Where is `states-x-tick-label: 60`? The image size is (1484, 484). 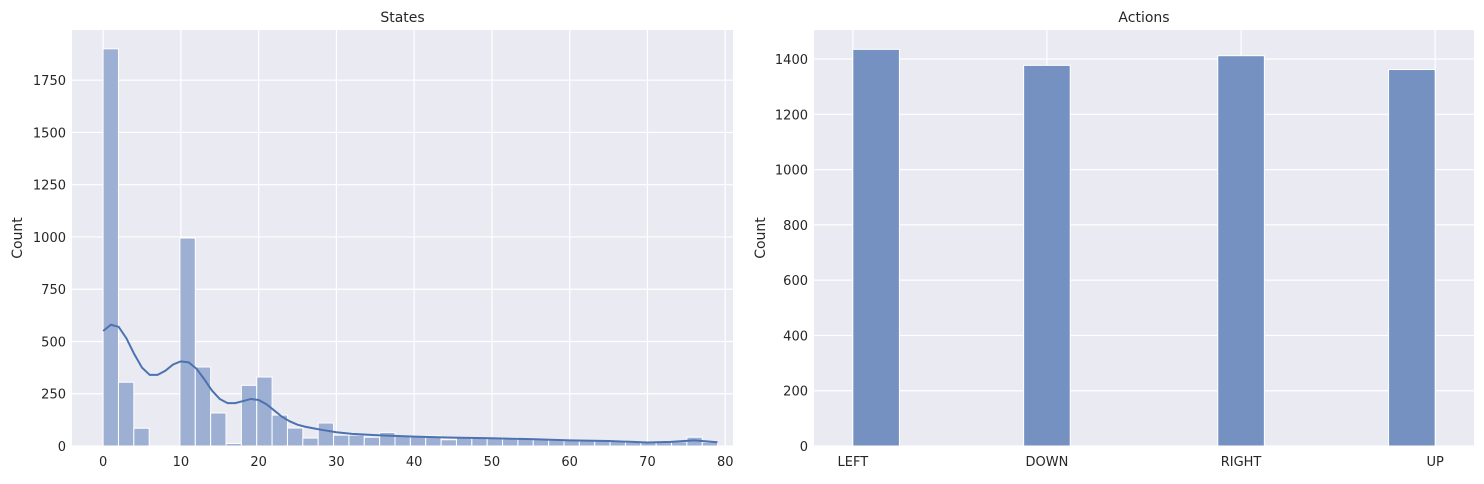 states-x-tick-label: 60 is located at coordinates (569, 462).